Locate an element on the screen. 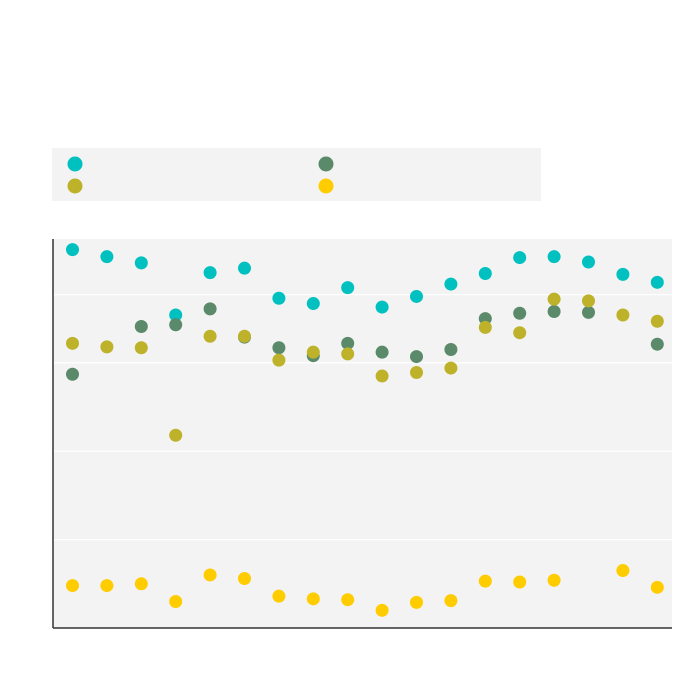  legend is located at coordinates (296, 174).